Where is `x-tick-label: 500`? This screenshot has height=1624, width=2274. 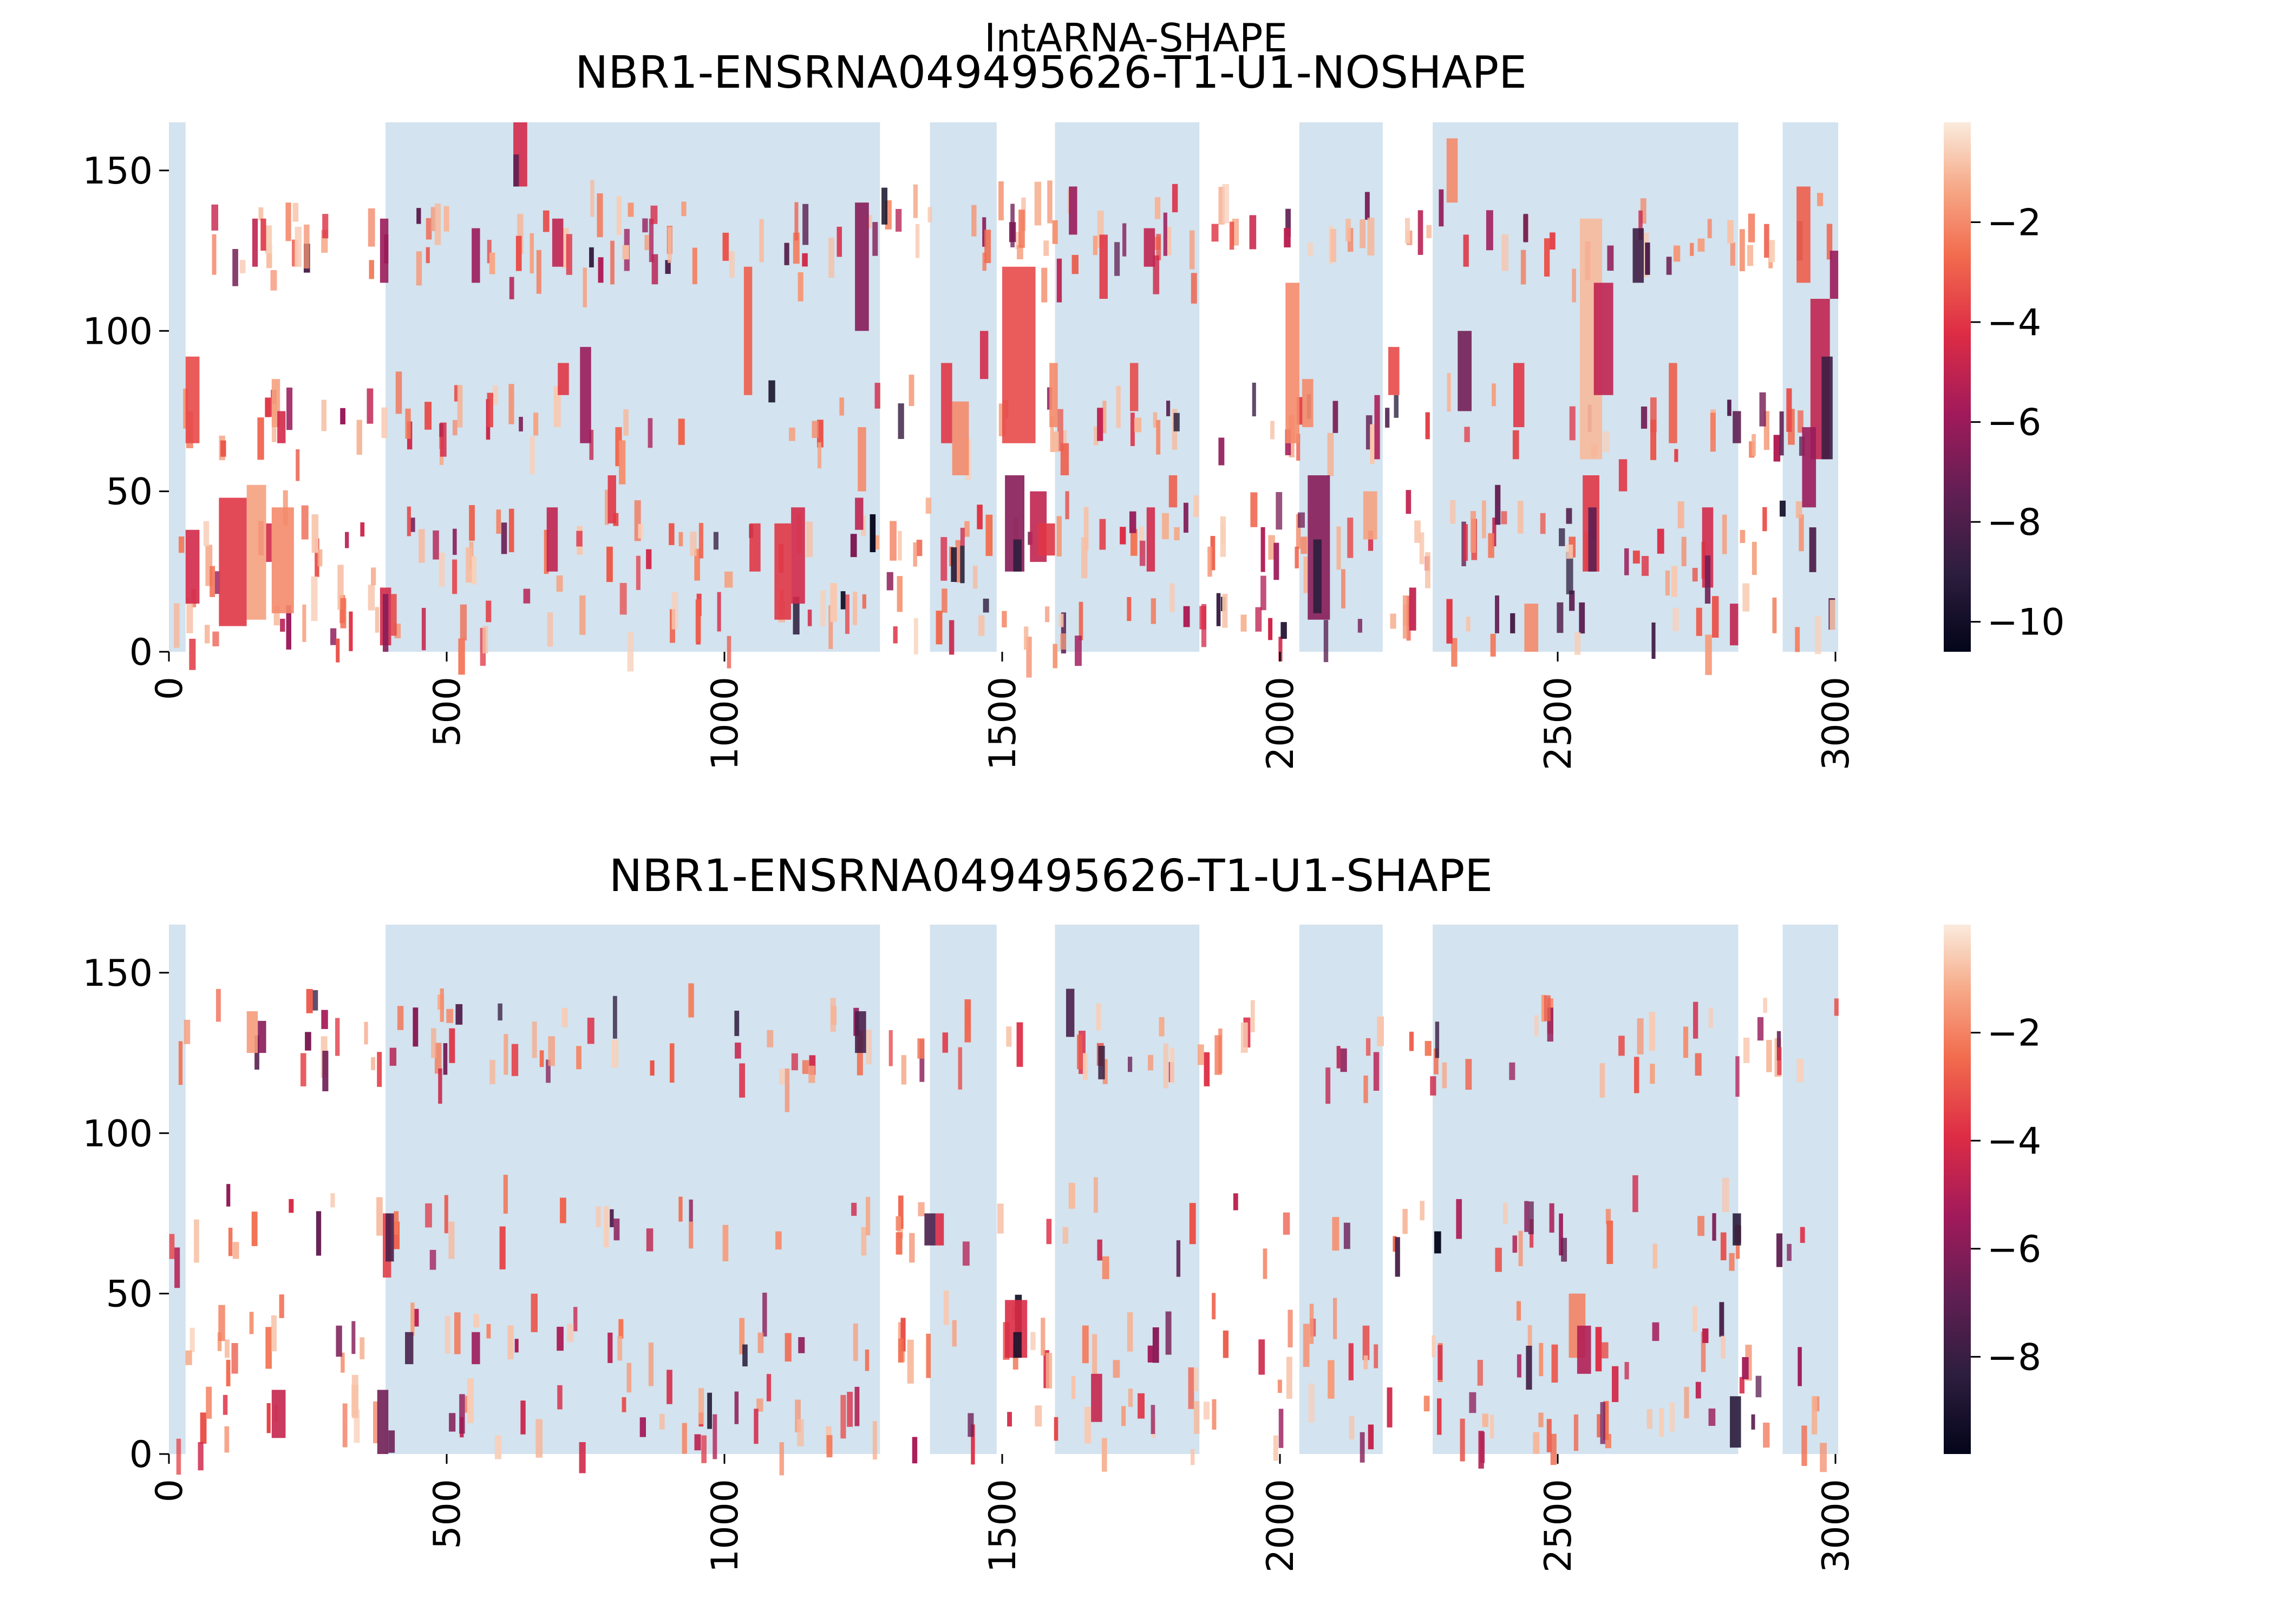
x-tick-label: 500 is located at coordinates (448, 712).